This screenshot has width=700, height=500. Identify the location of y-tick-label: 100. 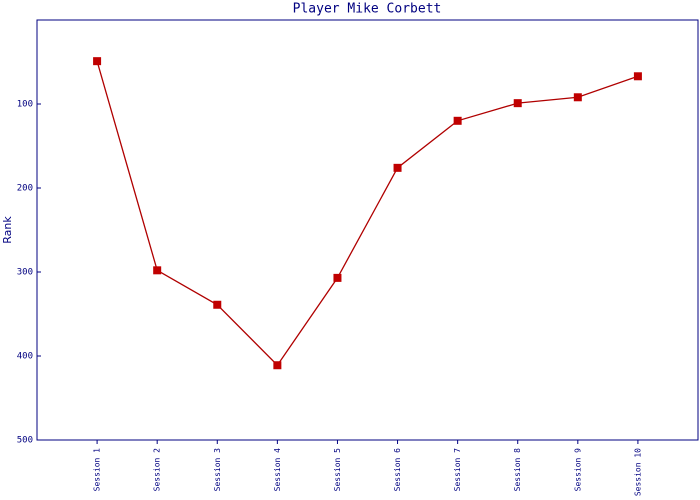
(25, 105).